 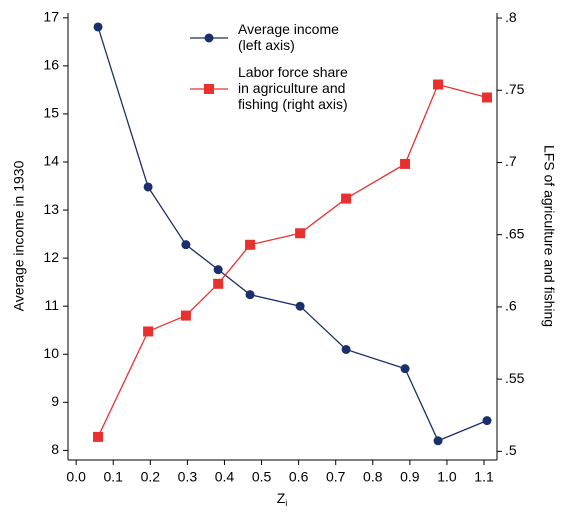 I want to click on y-tick-label: 15, so click(x=51, y=113).